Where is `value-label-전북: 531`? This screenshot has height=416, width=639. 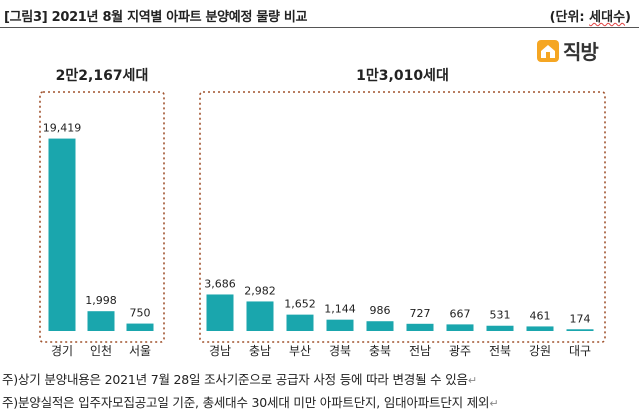
value-label-전북: 531 is located at coordinates (500, 315).